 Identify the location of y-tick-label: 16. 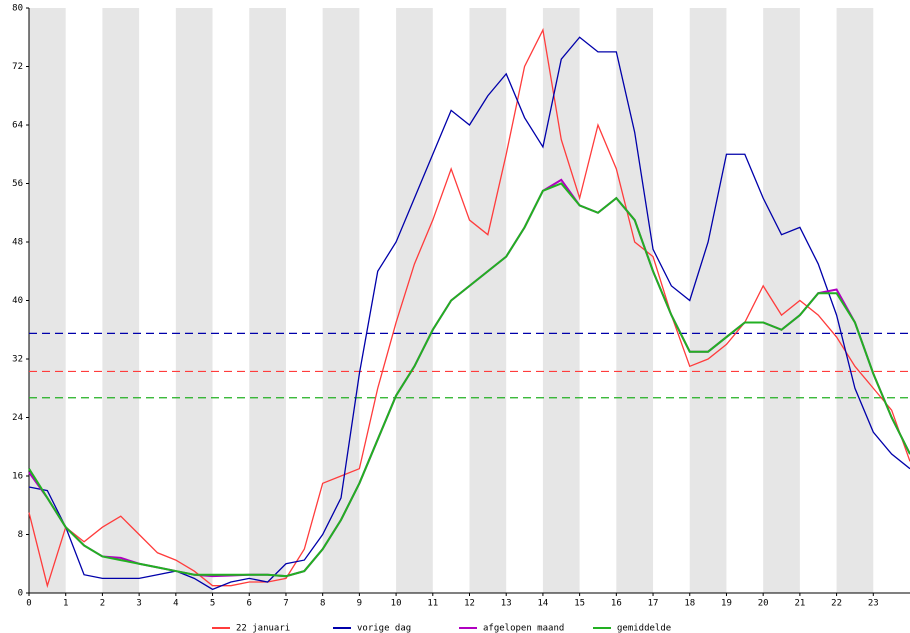
(17, 477).